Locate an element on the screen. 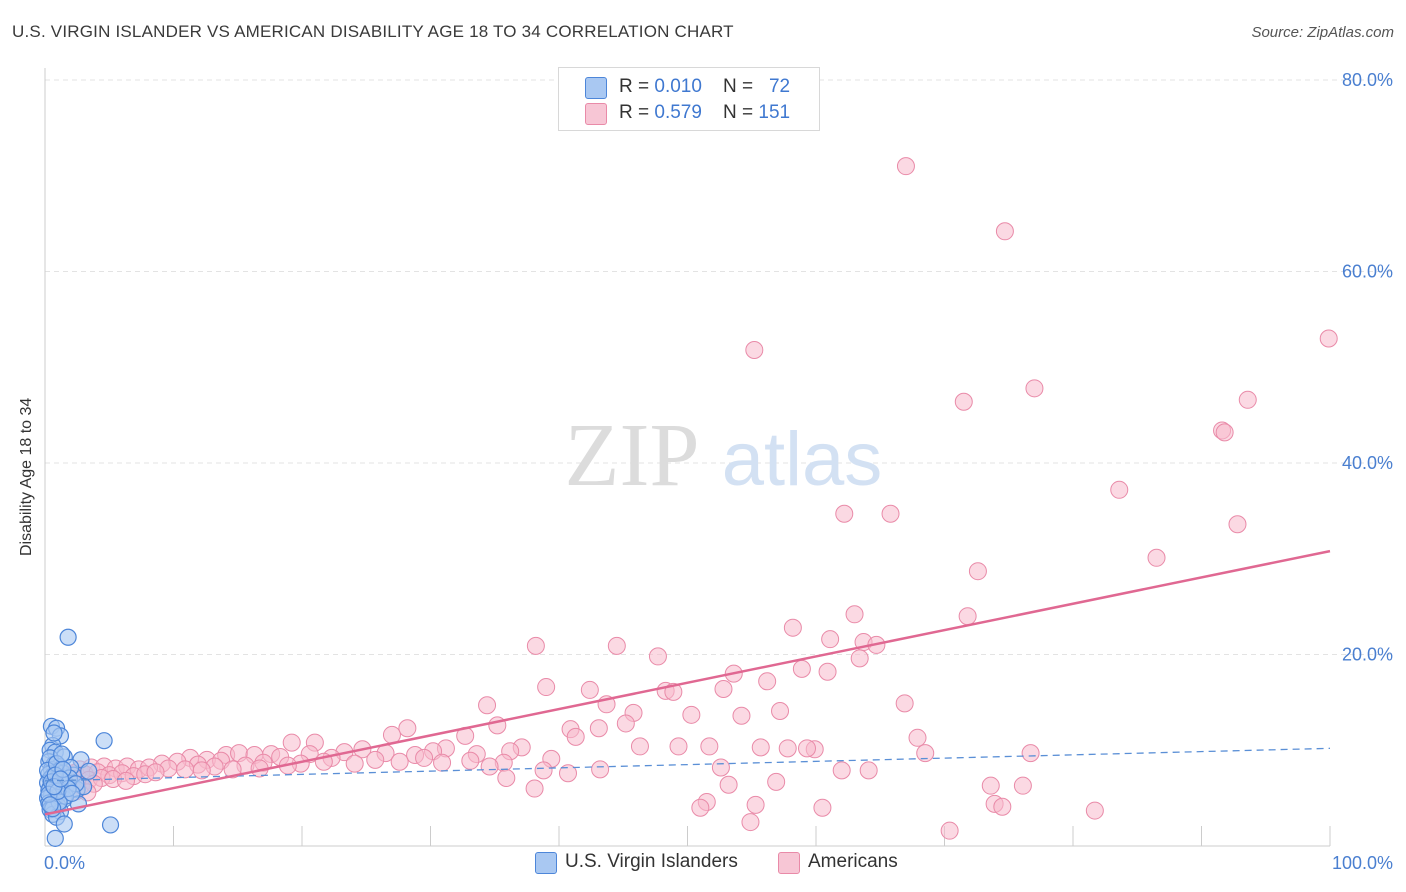 Image resolution: width=1406 pixels, height=892 pixels. virgin-islanders-trend-line is located at coordinates (687, 764).